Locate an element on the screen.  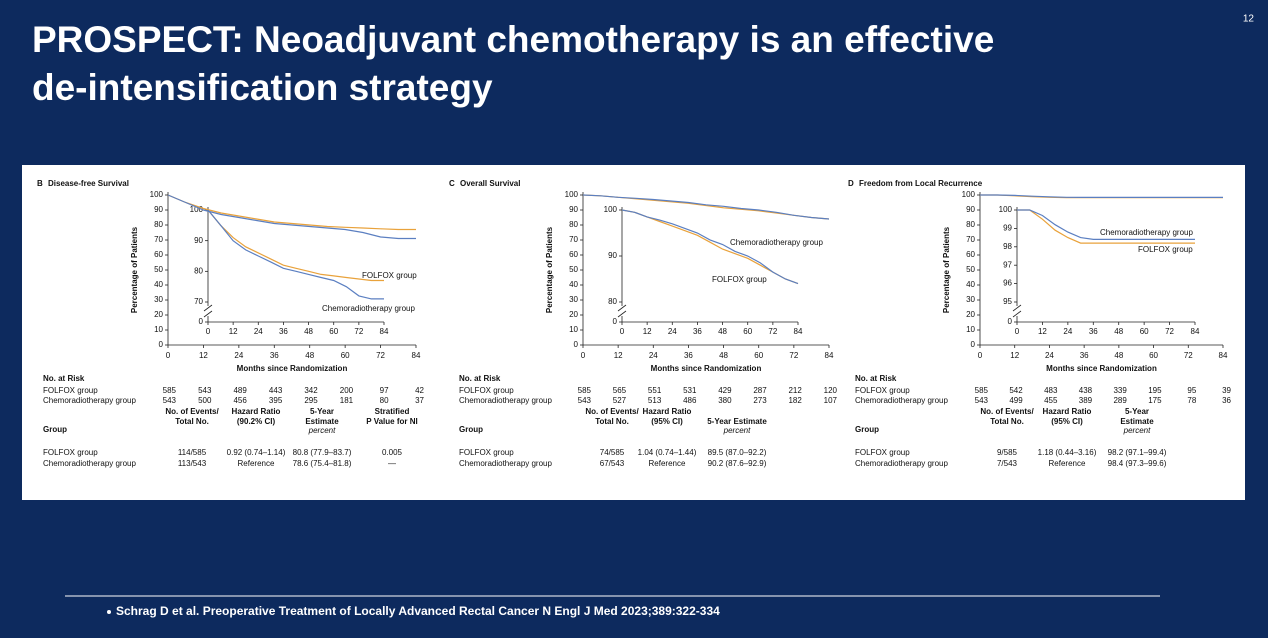
curve-label: FOLFOX group is located at coordinates (389, 275).